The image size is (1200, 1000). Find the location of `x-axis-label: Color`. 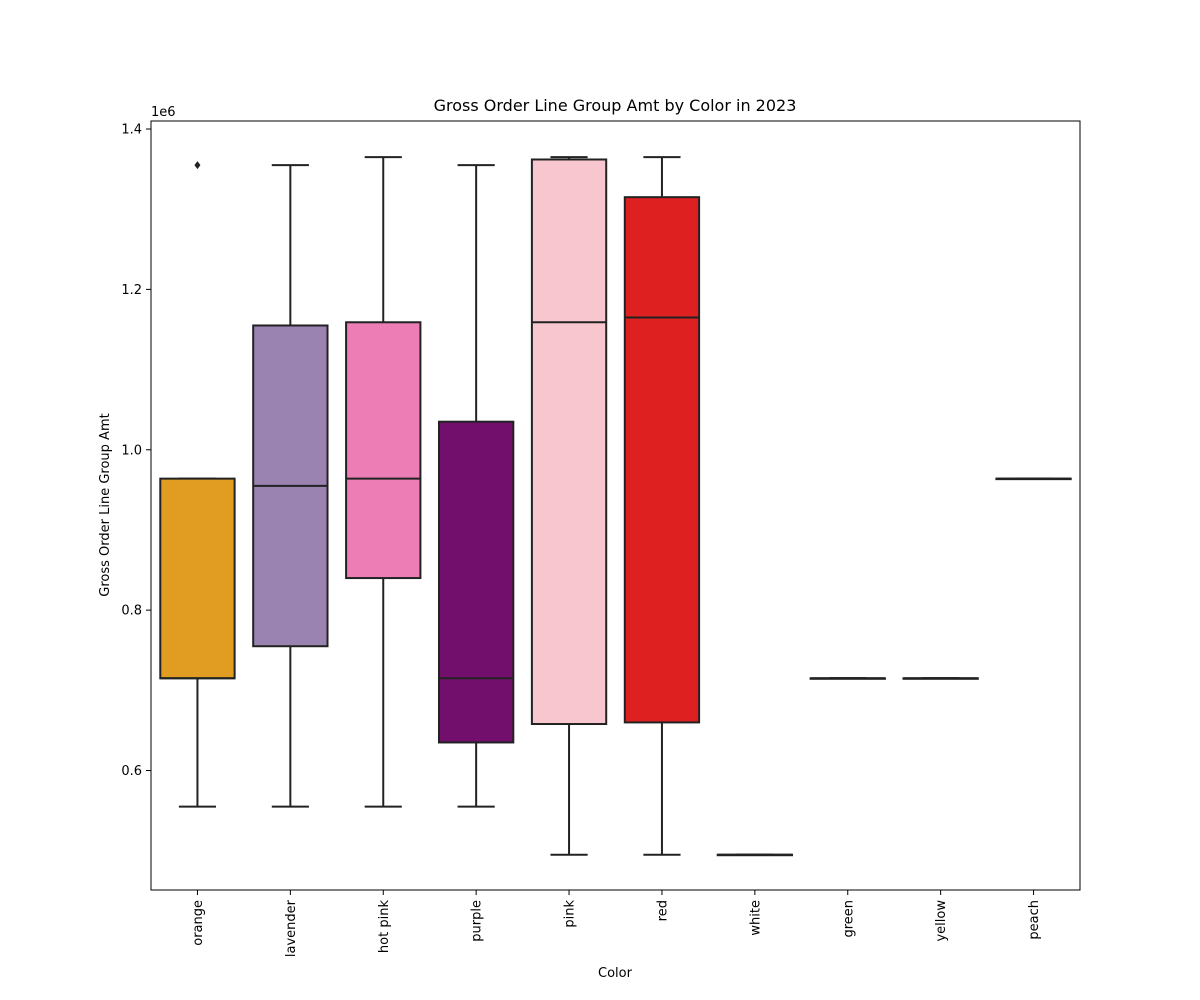

x-axis-label: Color is located at coordinates (615, 973).